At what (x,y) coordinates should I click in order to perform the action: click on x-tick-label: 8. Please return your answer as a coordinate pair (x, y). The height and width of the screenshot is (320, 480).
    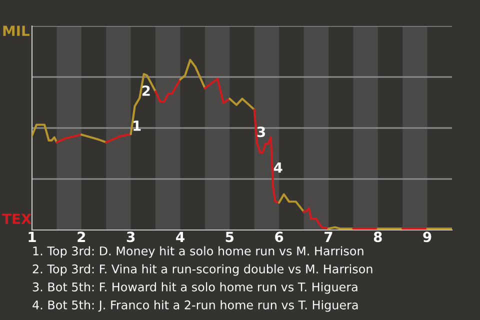
    Looking at the image, I should click on (378, 237).